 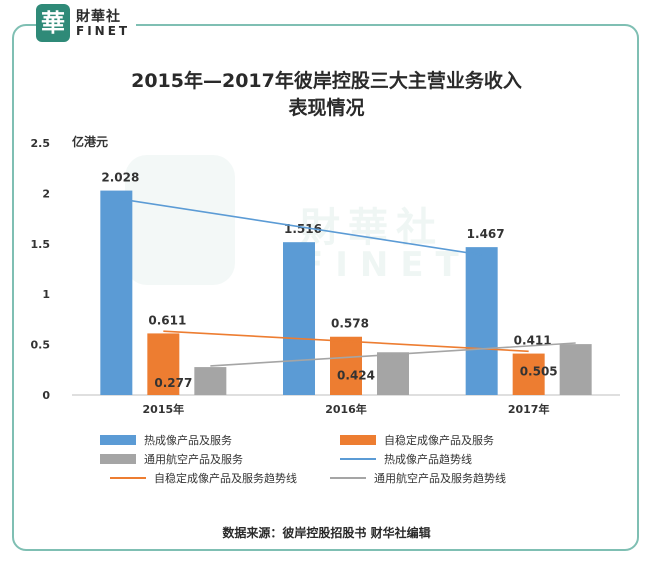 I want to click on data-label: 2.028, so click(x=120, y=178).